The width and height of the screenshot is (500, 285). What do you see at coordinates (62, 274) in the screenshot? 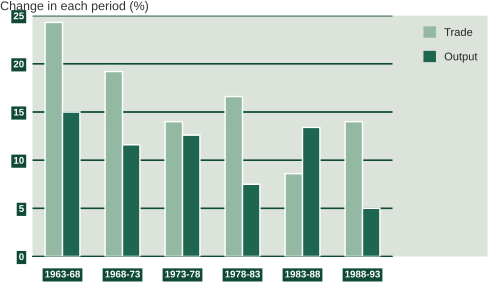
I see `x-tick-label: 1963-68` at bounding box center [62, 274].